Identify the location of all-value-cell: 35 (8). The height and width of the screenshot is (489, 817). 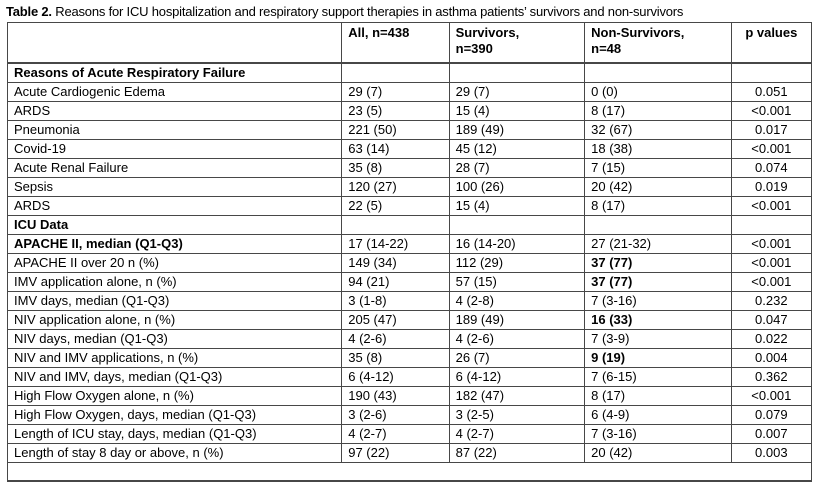
(395, 167).